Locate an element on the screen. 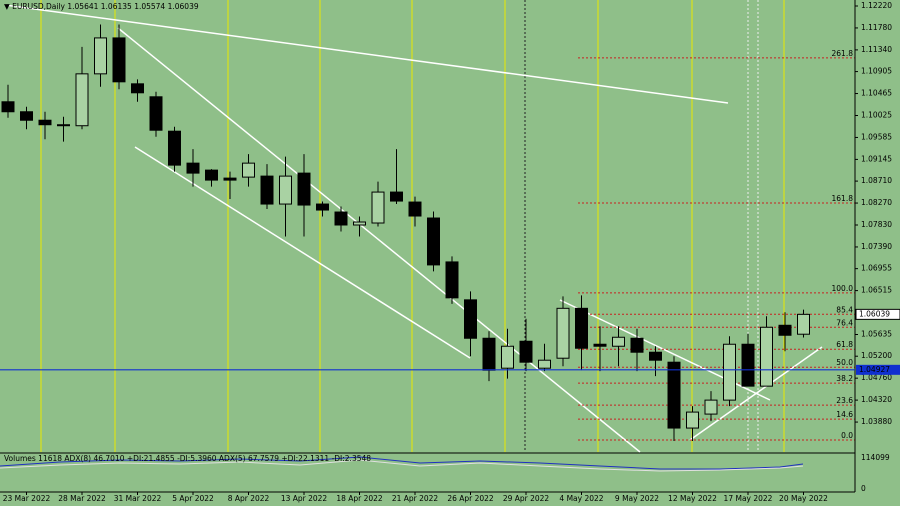 This screenshot has height=506, width=900. y-tick-label: 1.09145 is located at coordinates (876, 158).